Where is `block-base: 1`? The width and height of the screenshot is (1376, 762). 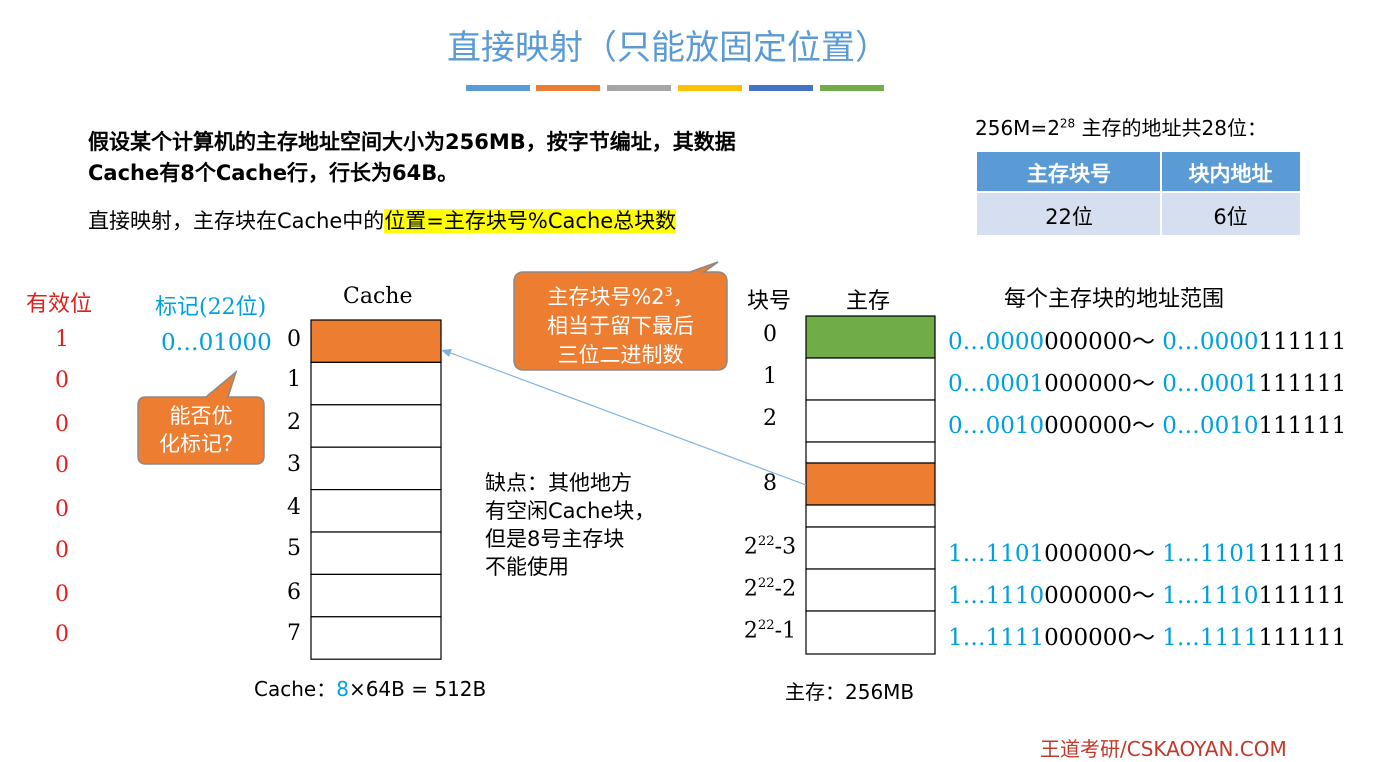
block-base: 1 is located at coordinates (770, 376).